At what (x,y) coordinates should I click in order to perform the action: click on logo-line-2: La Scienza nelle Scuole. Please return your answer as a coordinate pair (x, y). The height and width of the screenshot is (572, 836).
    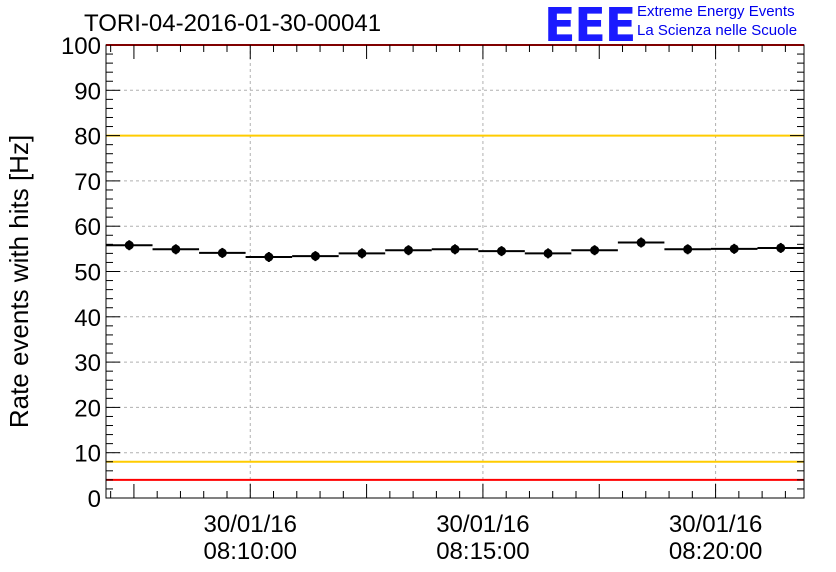
    Looking at the image, I should click on (717, 30).